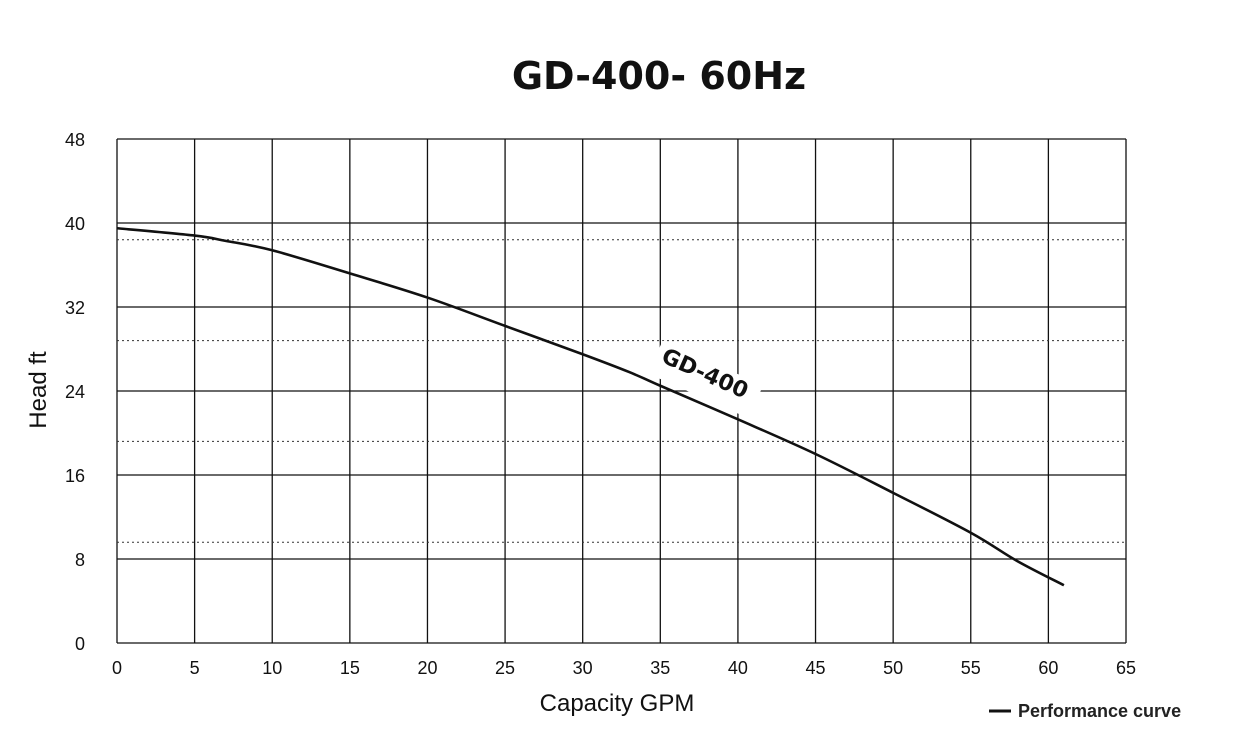  Describe the element at coordinates (893, 668) in the screenshot. I see `x-tick-label: 50` at that location.